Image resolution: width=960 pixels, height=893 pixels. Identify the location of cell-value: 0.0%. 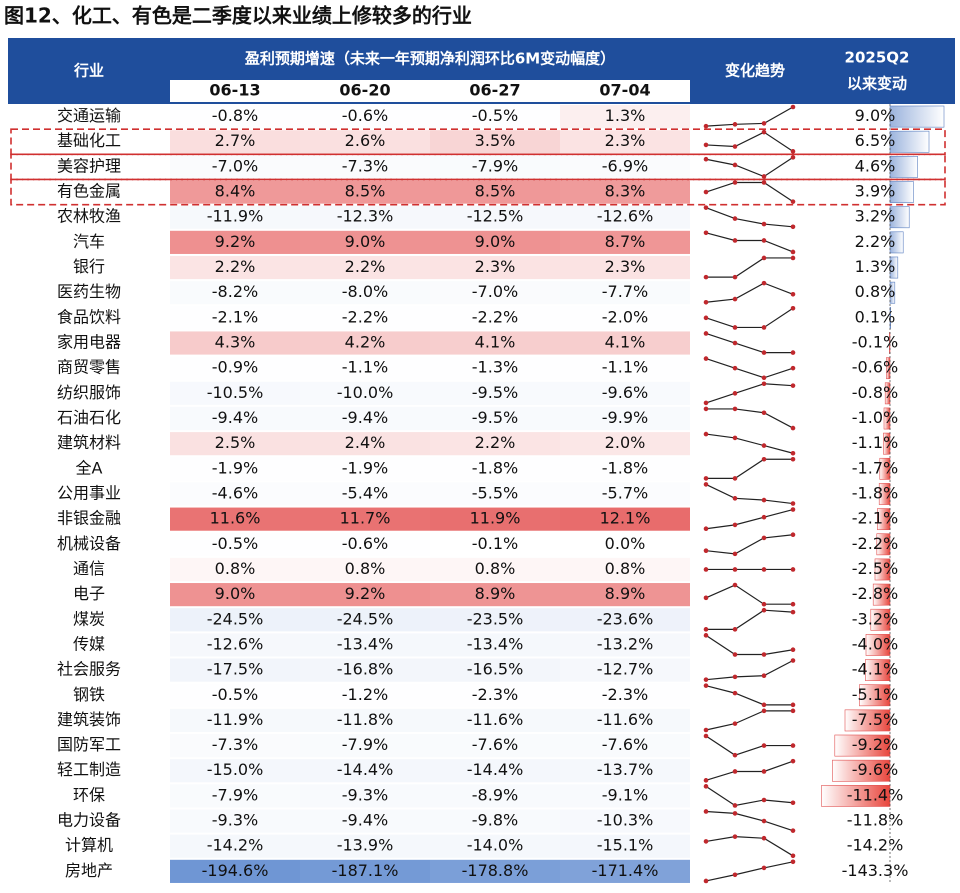
(625, 543).